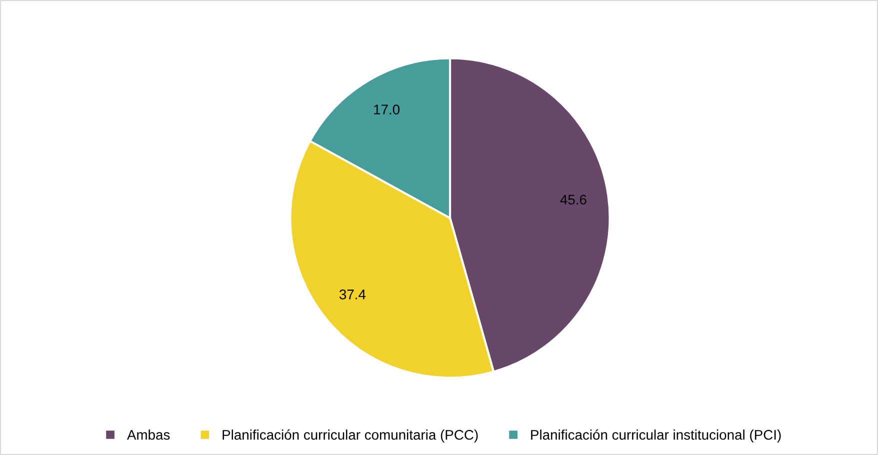  I want to click on data-label: 45.6, so click(573, 199).